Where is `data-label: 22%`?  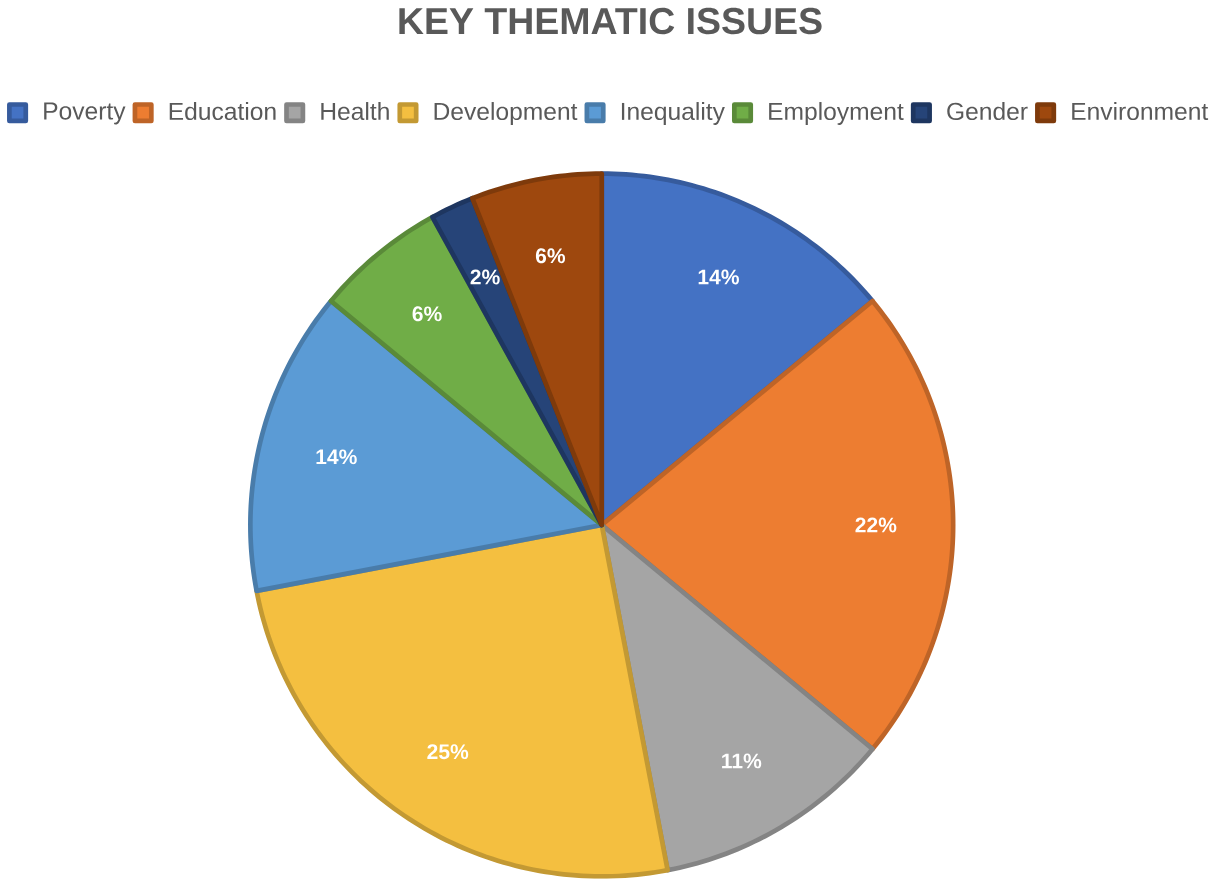
data-label: 22% is located at coordinates (876, 525).